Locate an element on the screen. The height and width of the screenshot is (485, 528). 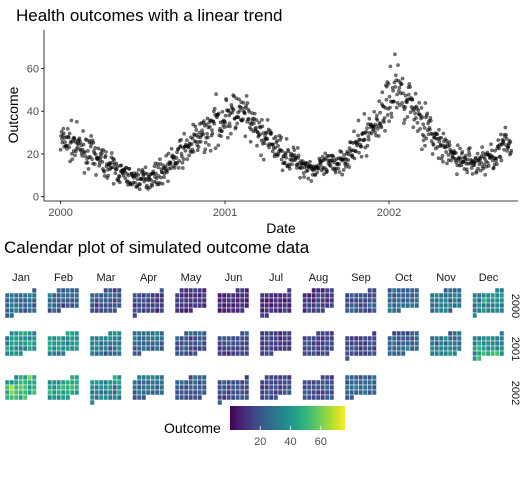
year-label: 2002 is located at coordinates (515, 393).